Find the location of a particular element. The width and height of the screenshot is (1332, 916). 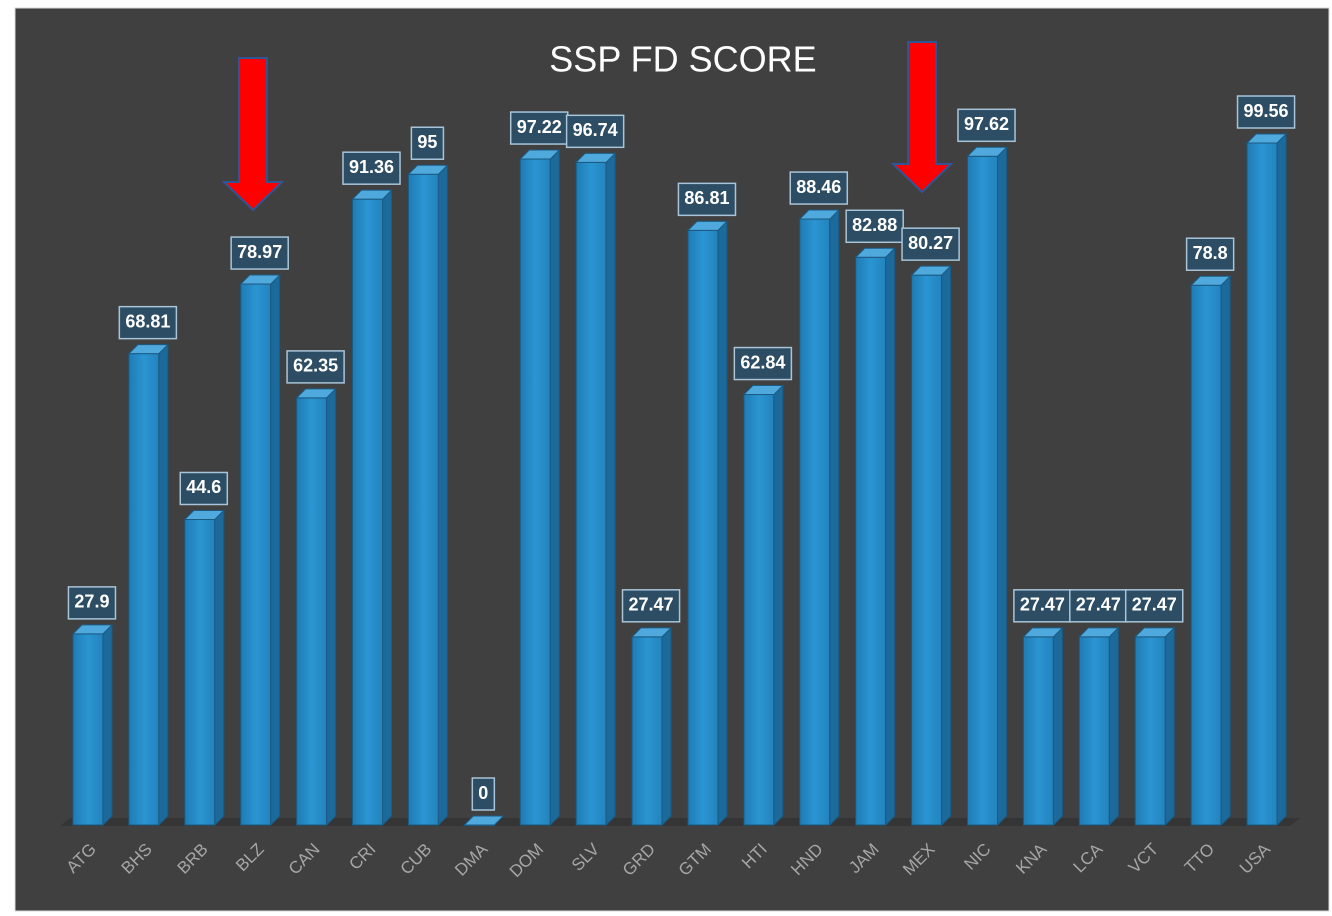

value-label: 99.56 is located at coordinates (1266, 111).